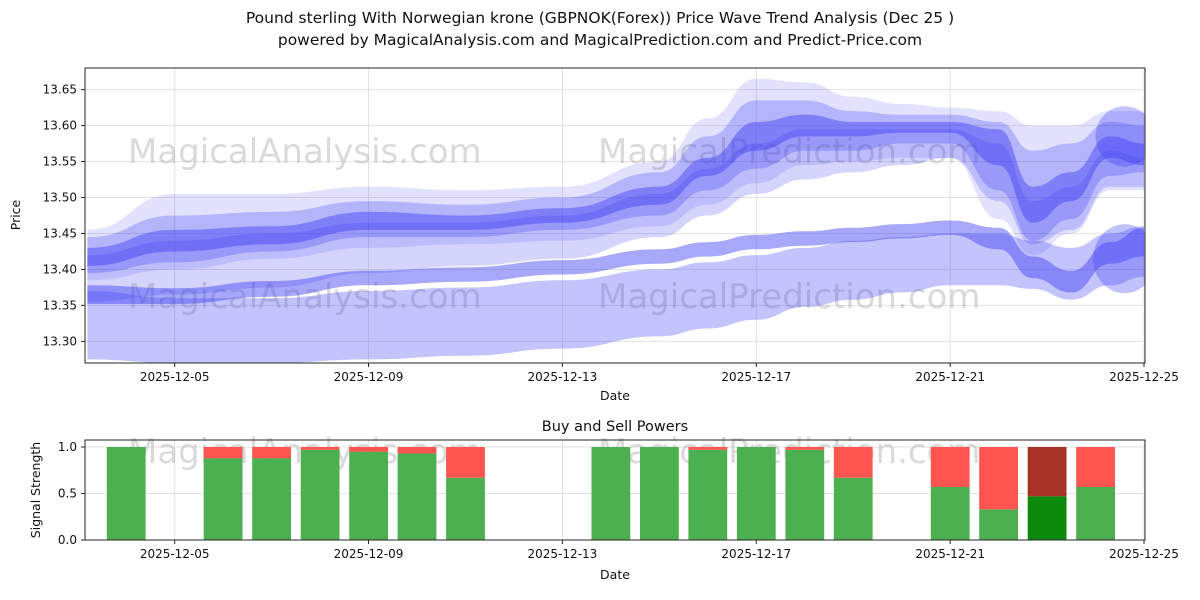  Describe the element at coordinates (1144, 554) in the screenshot. I see `power-x-tick-label: 2025-12-25` at that location.